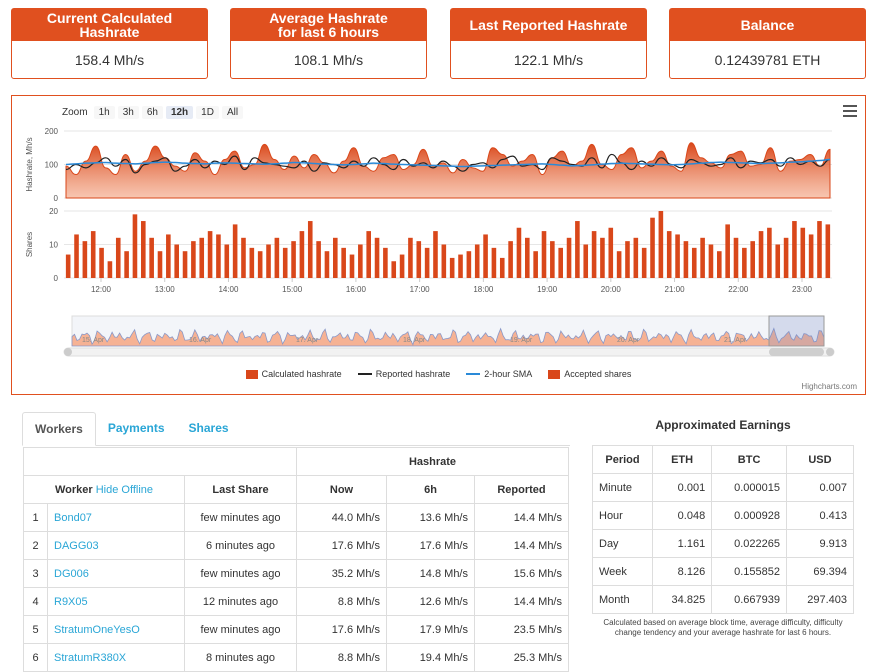 The image size is (877, 672). What do you see at coordinates (521, 340) in the screenshot?
I see `navigator-date-label: 19. Apr` at bounding box center [521, 340].